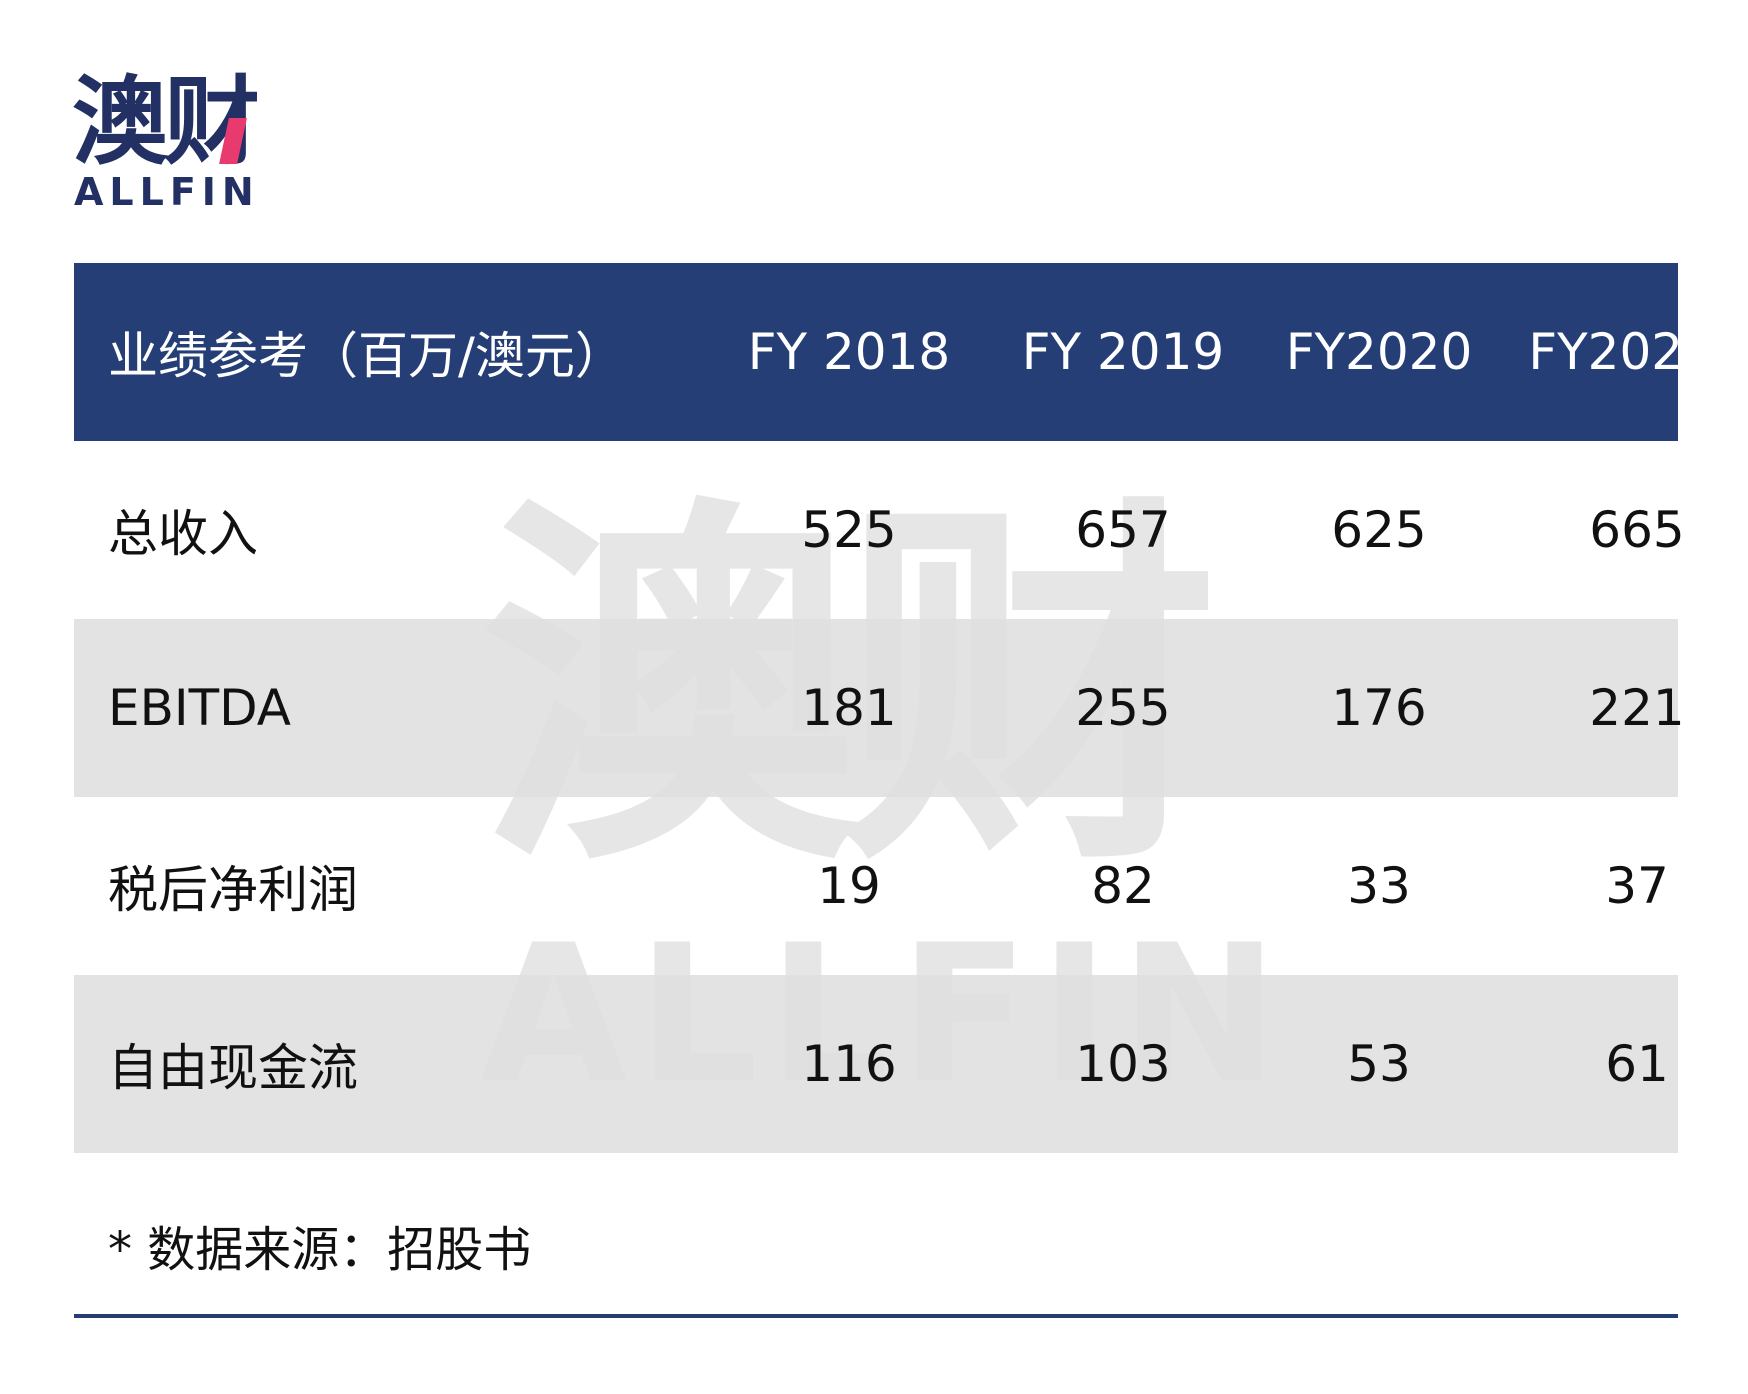 The width and height of the screenshot is (1748, 1394). What do you see at coordinates (320, 1250) in the screenshot?
I see `source-note: * 数据来源：招股书` at bounding box center [320, 1250].